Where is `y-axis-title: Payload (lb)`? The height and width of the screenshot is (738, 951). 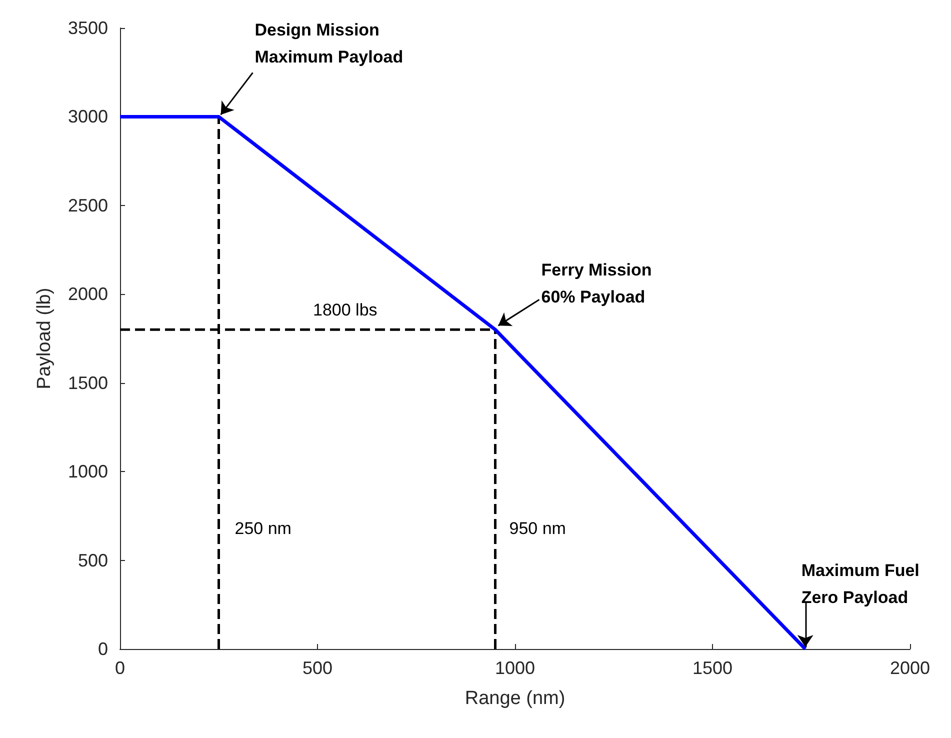
y-axis-title: Payload (lb) is located at coordinates (44, 339).